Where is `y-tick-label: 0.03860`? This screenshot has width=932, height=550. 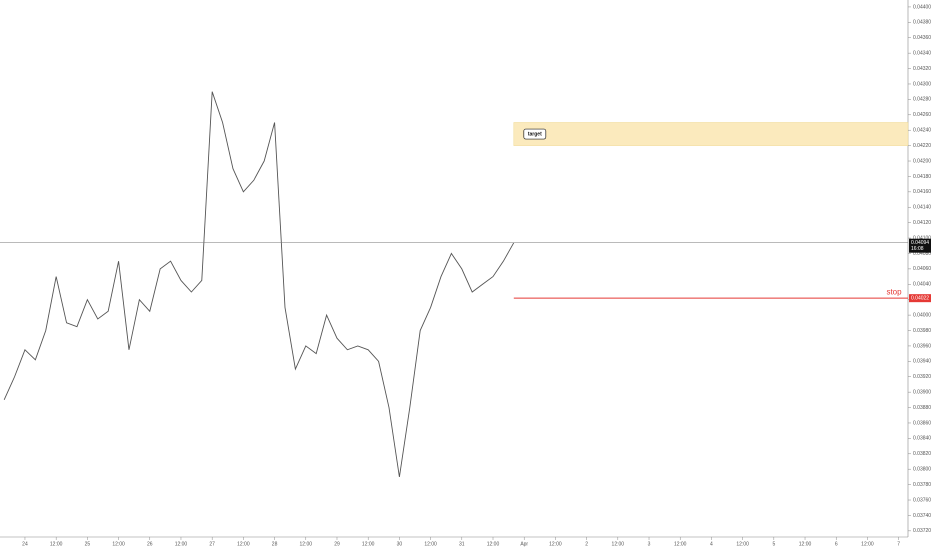 y-tick-label: 0.03860 is located at coordinates (922, 423).